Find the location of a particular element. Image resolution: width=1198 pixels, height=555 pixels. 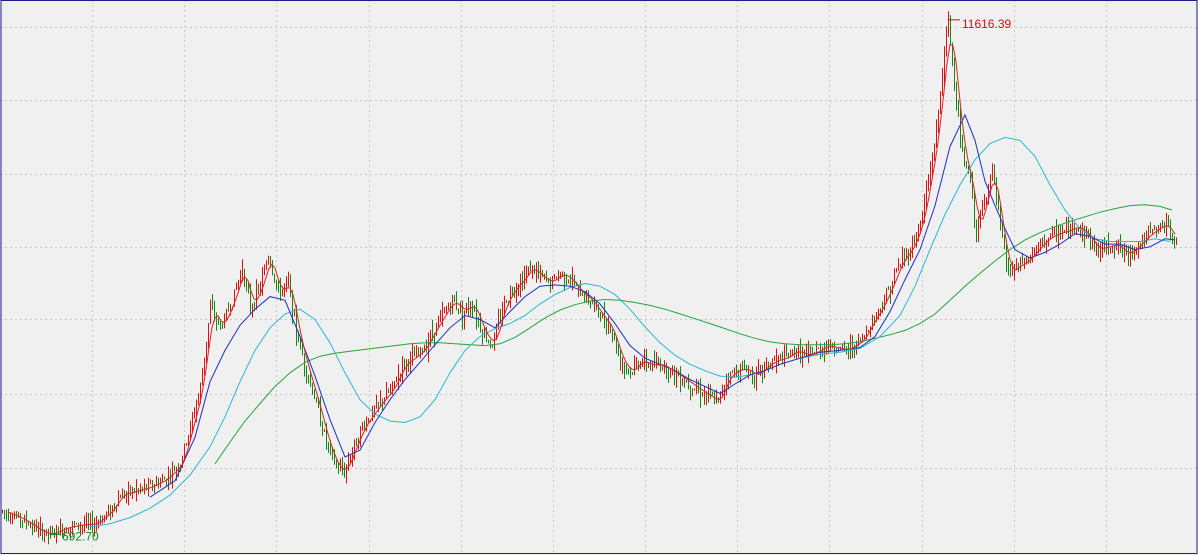

low-value-label: 692.70 is located at coordinates (80, 537).